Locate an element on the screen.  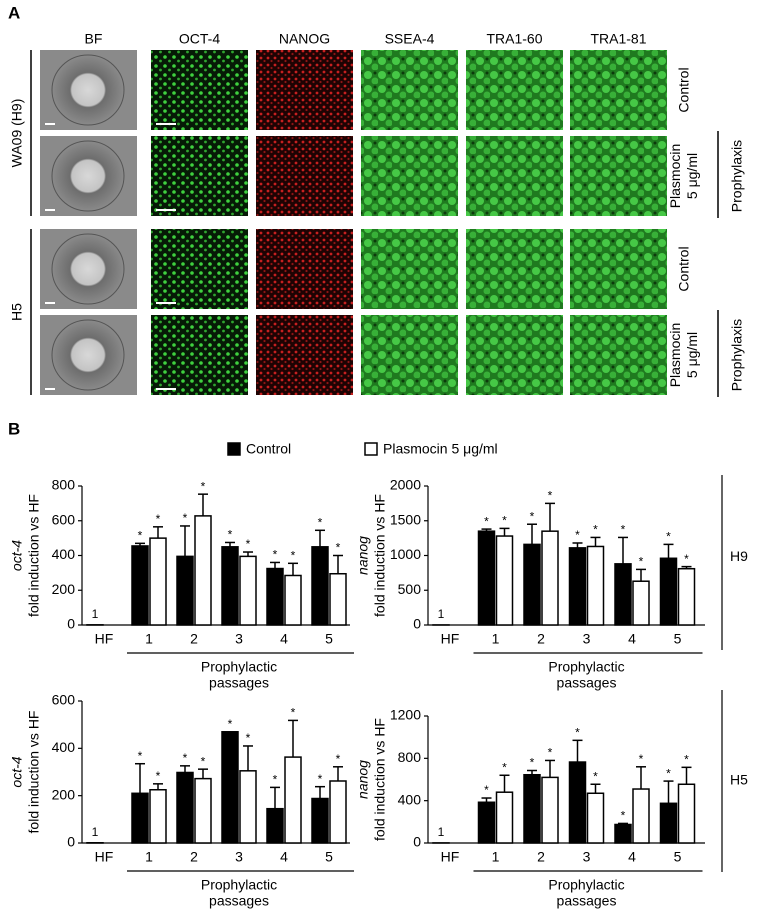
column-label: TRA1-81 is located at coordinates (618, 39).